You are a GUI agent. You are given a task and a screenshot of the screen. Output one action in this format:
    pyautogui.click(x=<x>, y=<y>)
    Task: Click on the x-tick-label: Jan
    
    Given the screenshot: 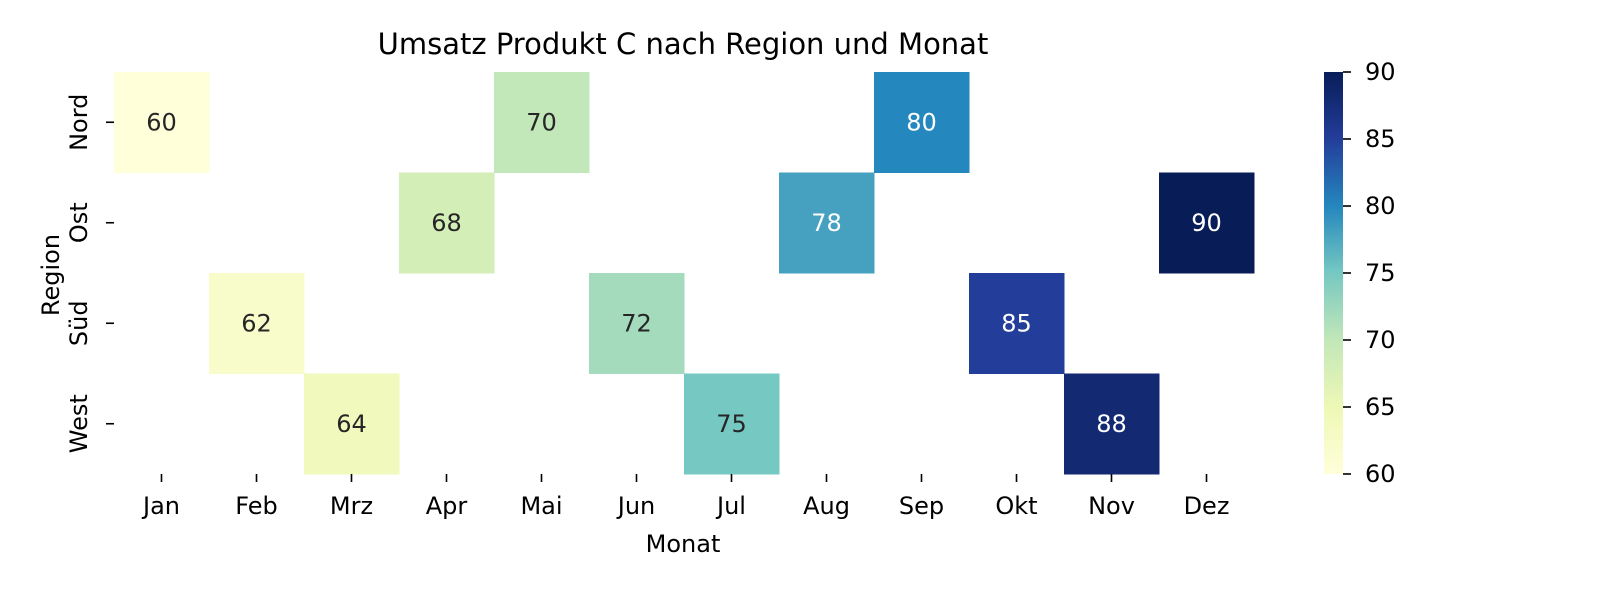 What is the action you would take?
    pyautogui.click(x=160, y=506)
    